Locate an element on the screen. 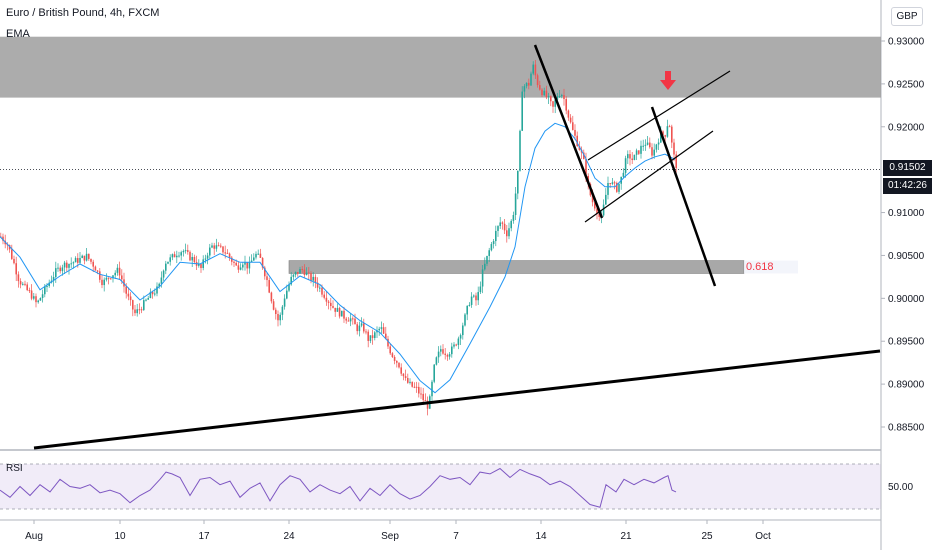 The width and height of the screenshot is (932, 550). currency-button: GBP is located at coordinates (907, 16).